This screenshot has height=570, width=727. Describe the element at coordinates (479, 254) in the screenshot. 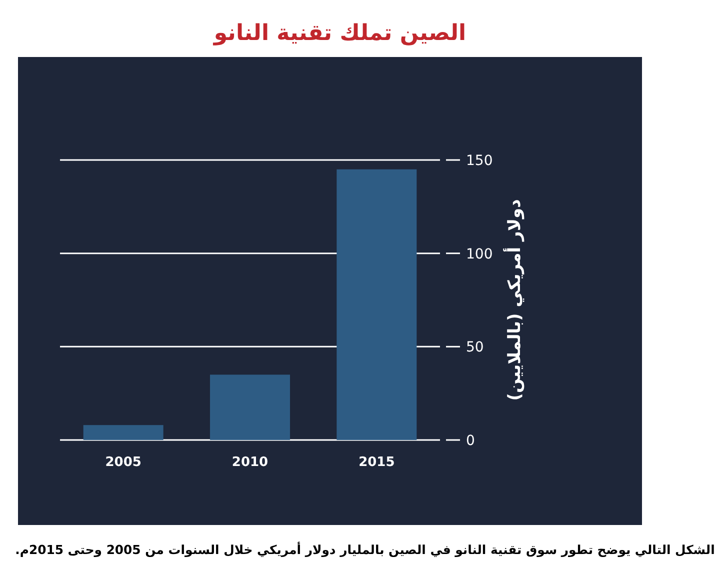

I see `y-tick-label: 100` at that location.